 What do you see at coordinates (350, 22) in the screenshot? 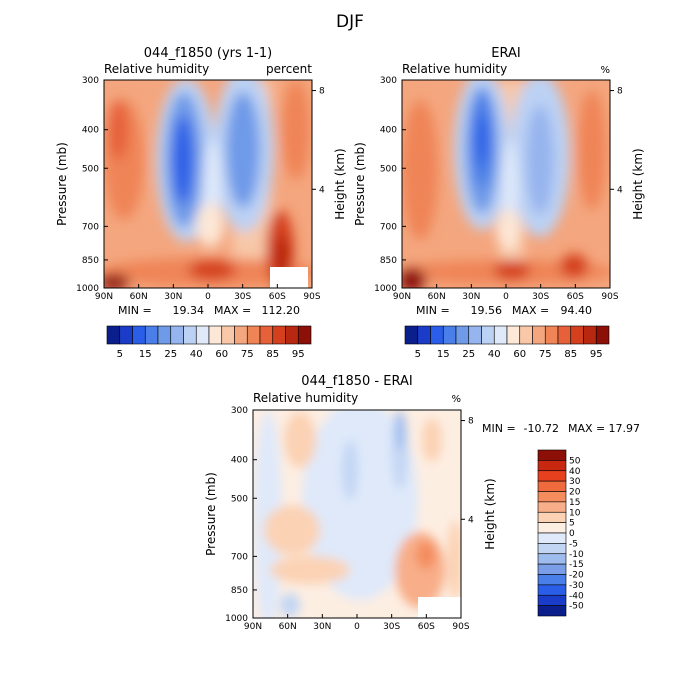
I see `figure-title: DJF` at bounding box center [350, 22].